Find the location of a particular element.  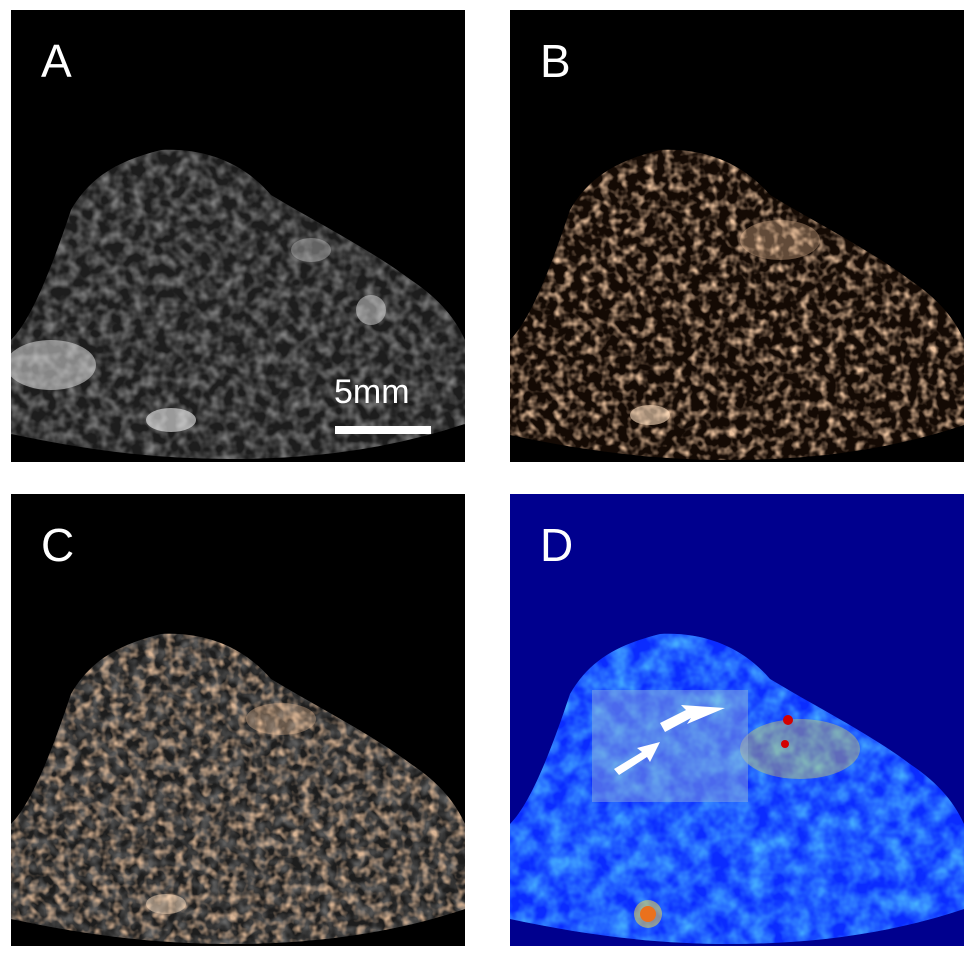

panel-a-label: A is located at coordinates (56, 61).